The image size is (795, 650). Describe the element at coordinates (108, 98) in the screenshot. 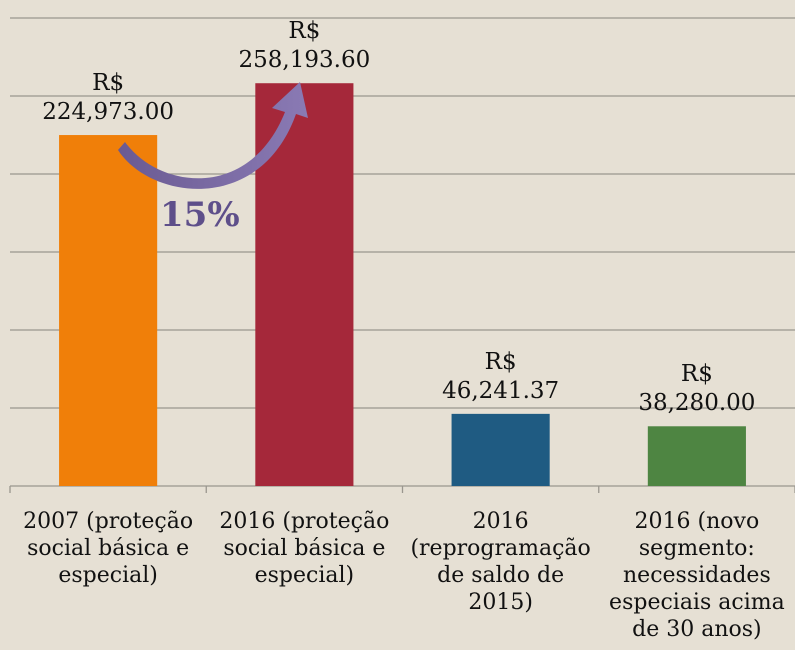

I see `value-label: R$ 224,973.00` at that location.